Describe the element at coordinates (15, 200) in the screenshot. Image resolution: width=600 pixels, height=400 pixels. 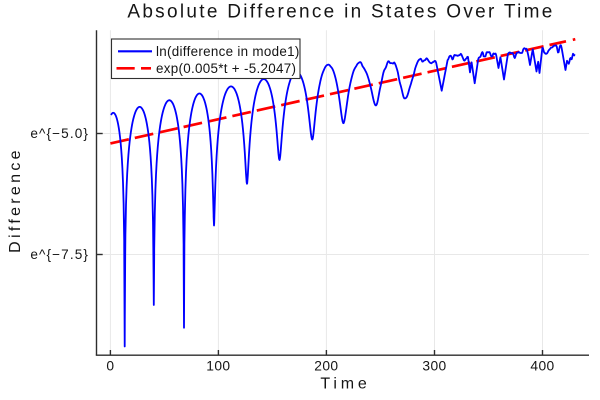
I see `svg-text: Difference` at that location.